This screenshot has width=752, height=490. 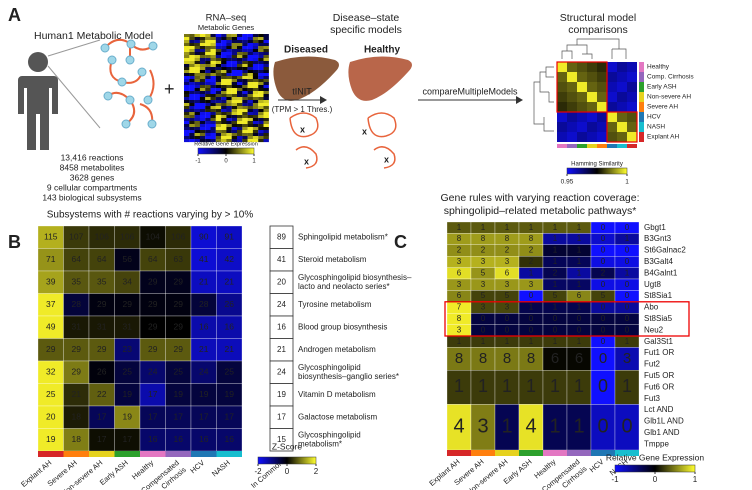 What do you see at coordinates (102, 282) in the screenshot?
I see `cell-value: 35` at bounding box center [102, 282].